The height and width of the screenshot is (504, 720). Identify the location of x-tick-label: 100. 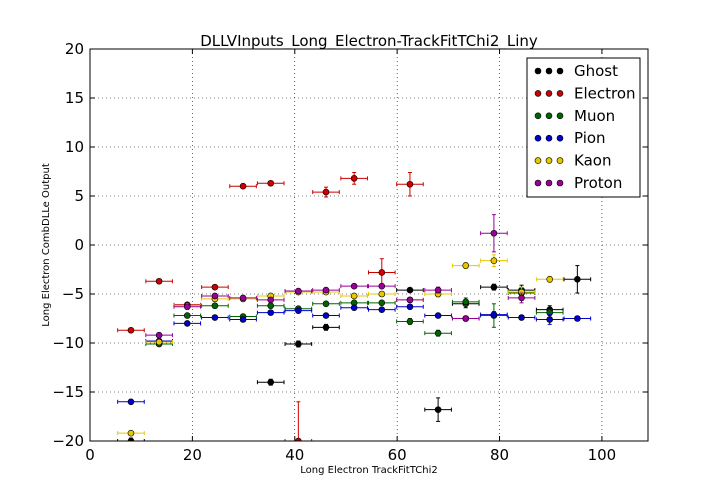
(602, 455).